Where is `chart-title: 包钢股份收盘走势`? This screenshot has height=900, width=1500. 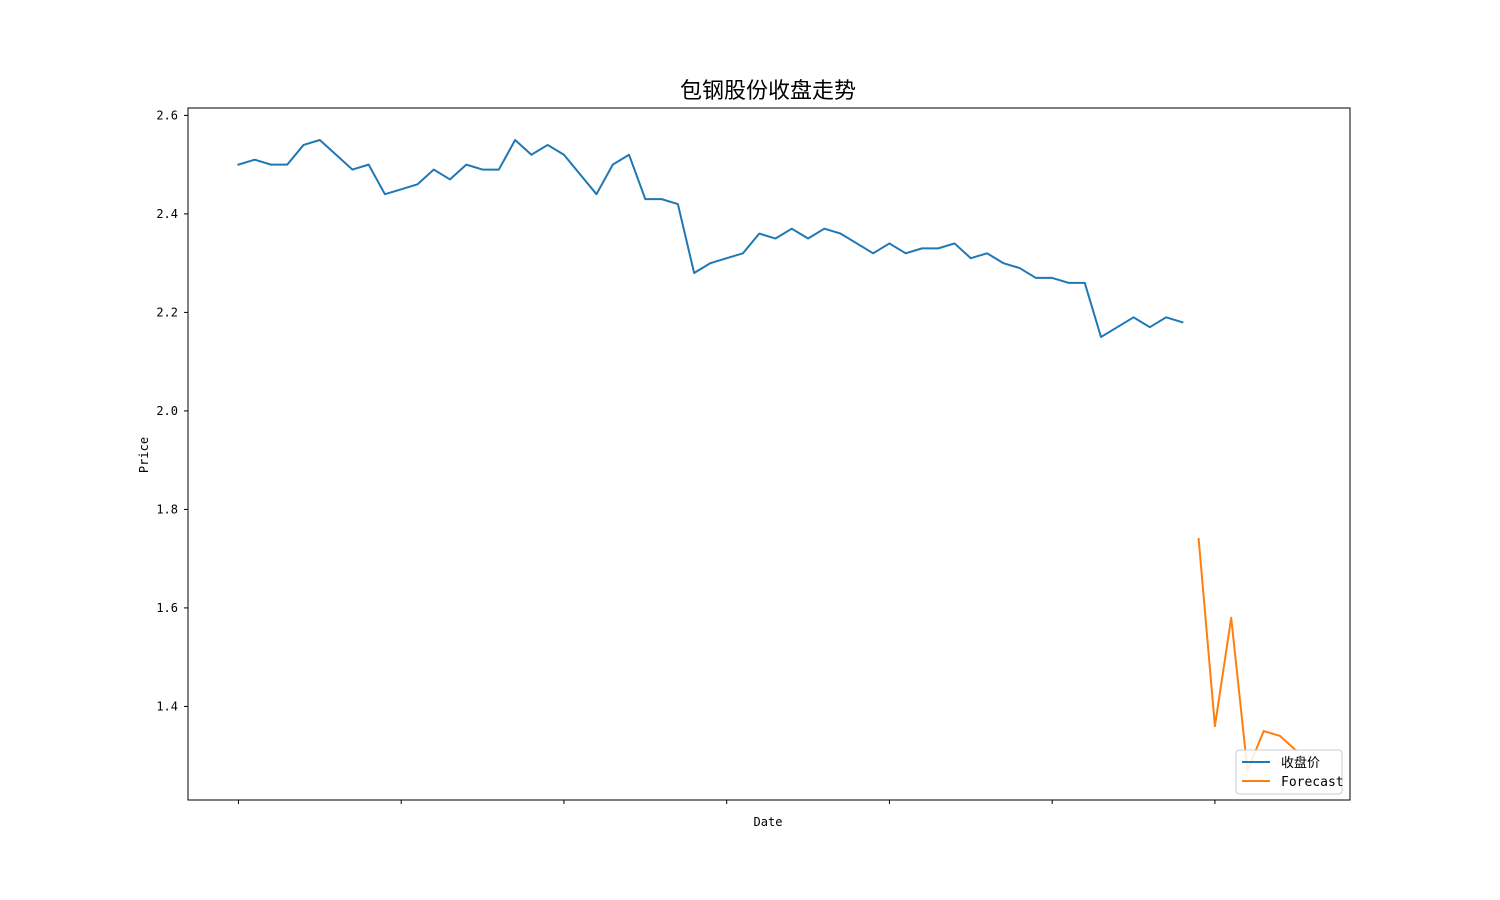 chart-title: 包钢股份收盘走势 is located at coordinates (768, 91).